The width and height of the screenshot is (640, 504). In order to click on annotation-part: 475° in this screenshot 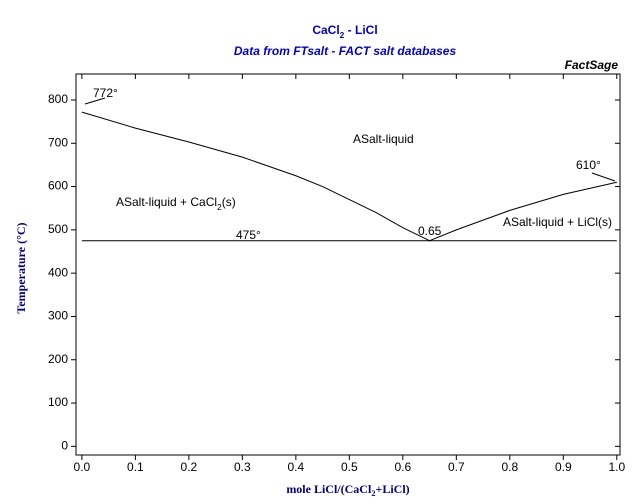, I will do `click(248, 235)`.